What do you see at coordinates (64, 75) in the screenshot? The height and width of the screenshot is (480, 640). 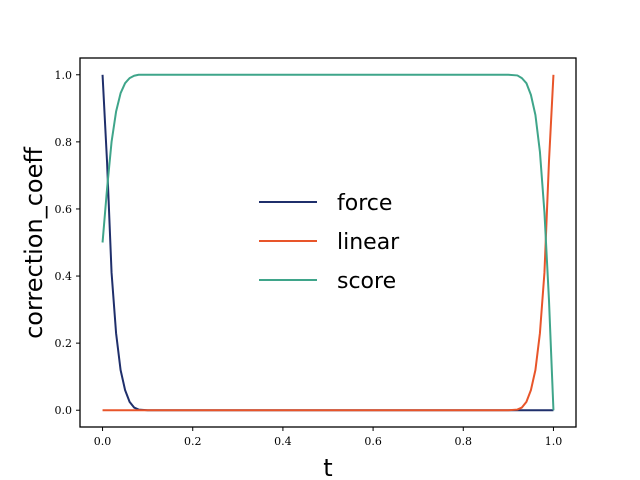 I see `y-tick-label: 1.0` at bounding box center [64, 75].